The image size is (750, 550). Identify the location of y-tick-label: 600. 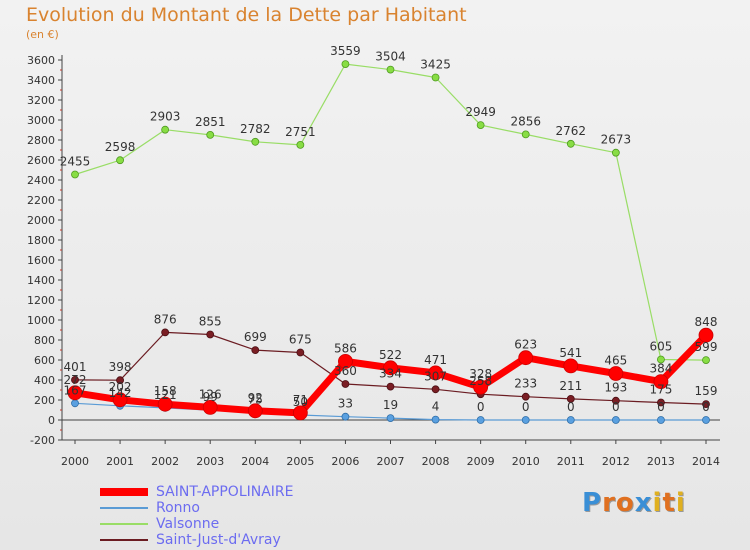
(44, 360).